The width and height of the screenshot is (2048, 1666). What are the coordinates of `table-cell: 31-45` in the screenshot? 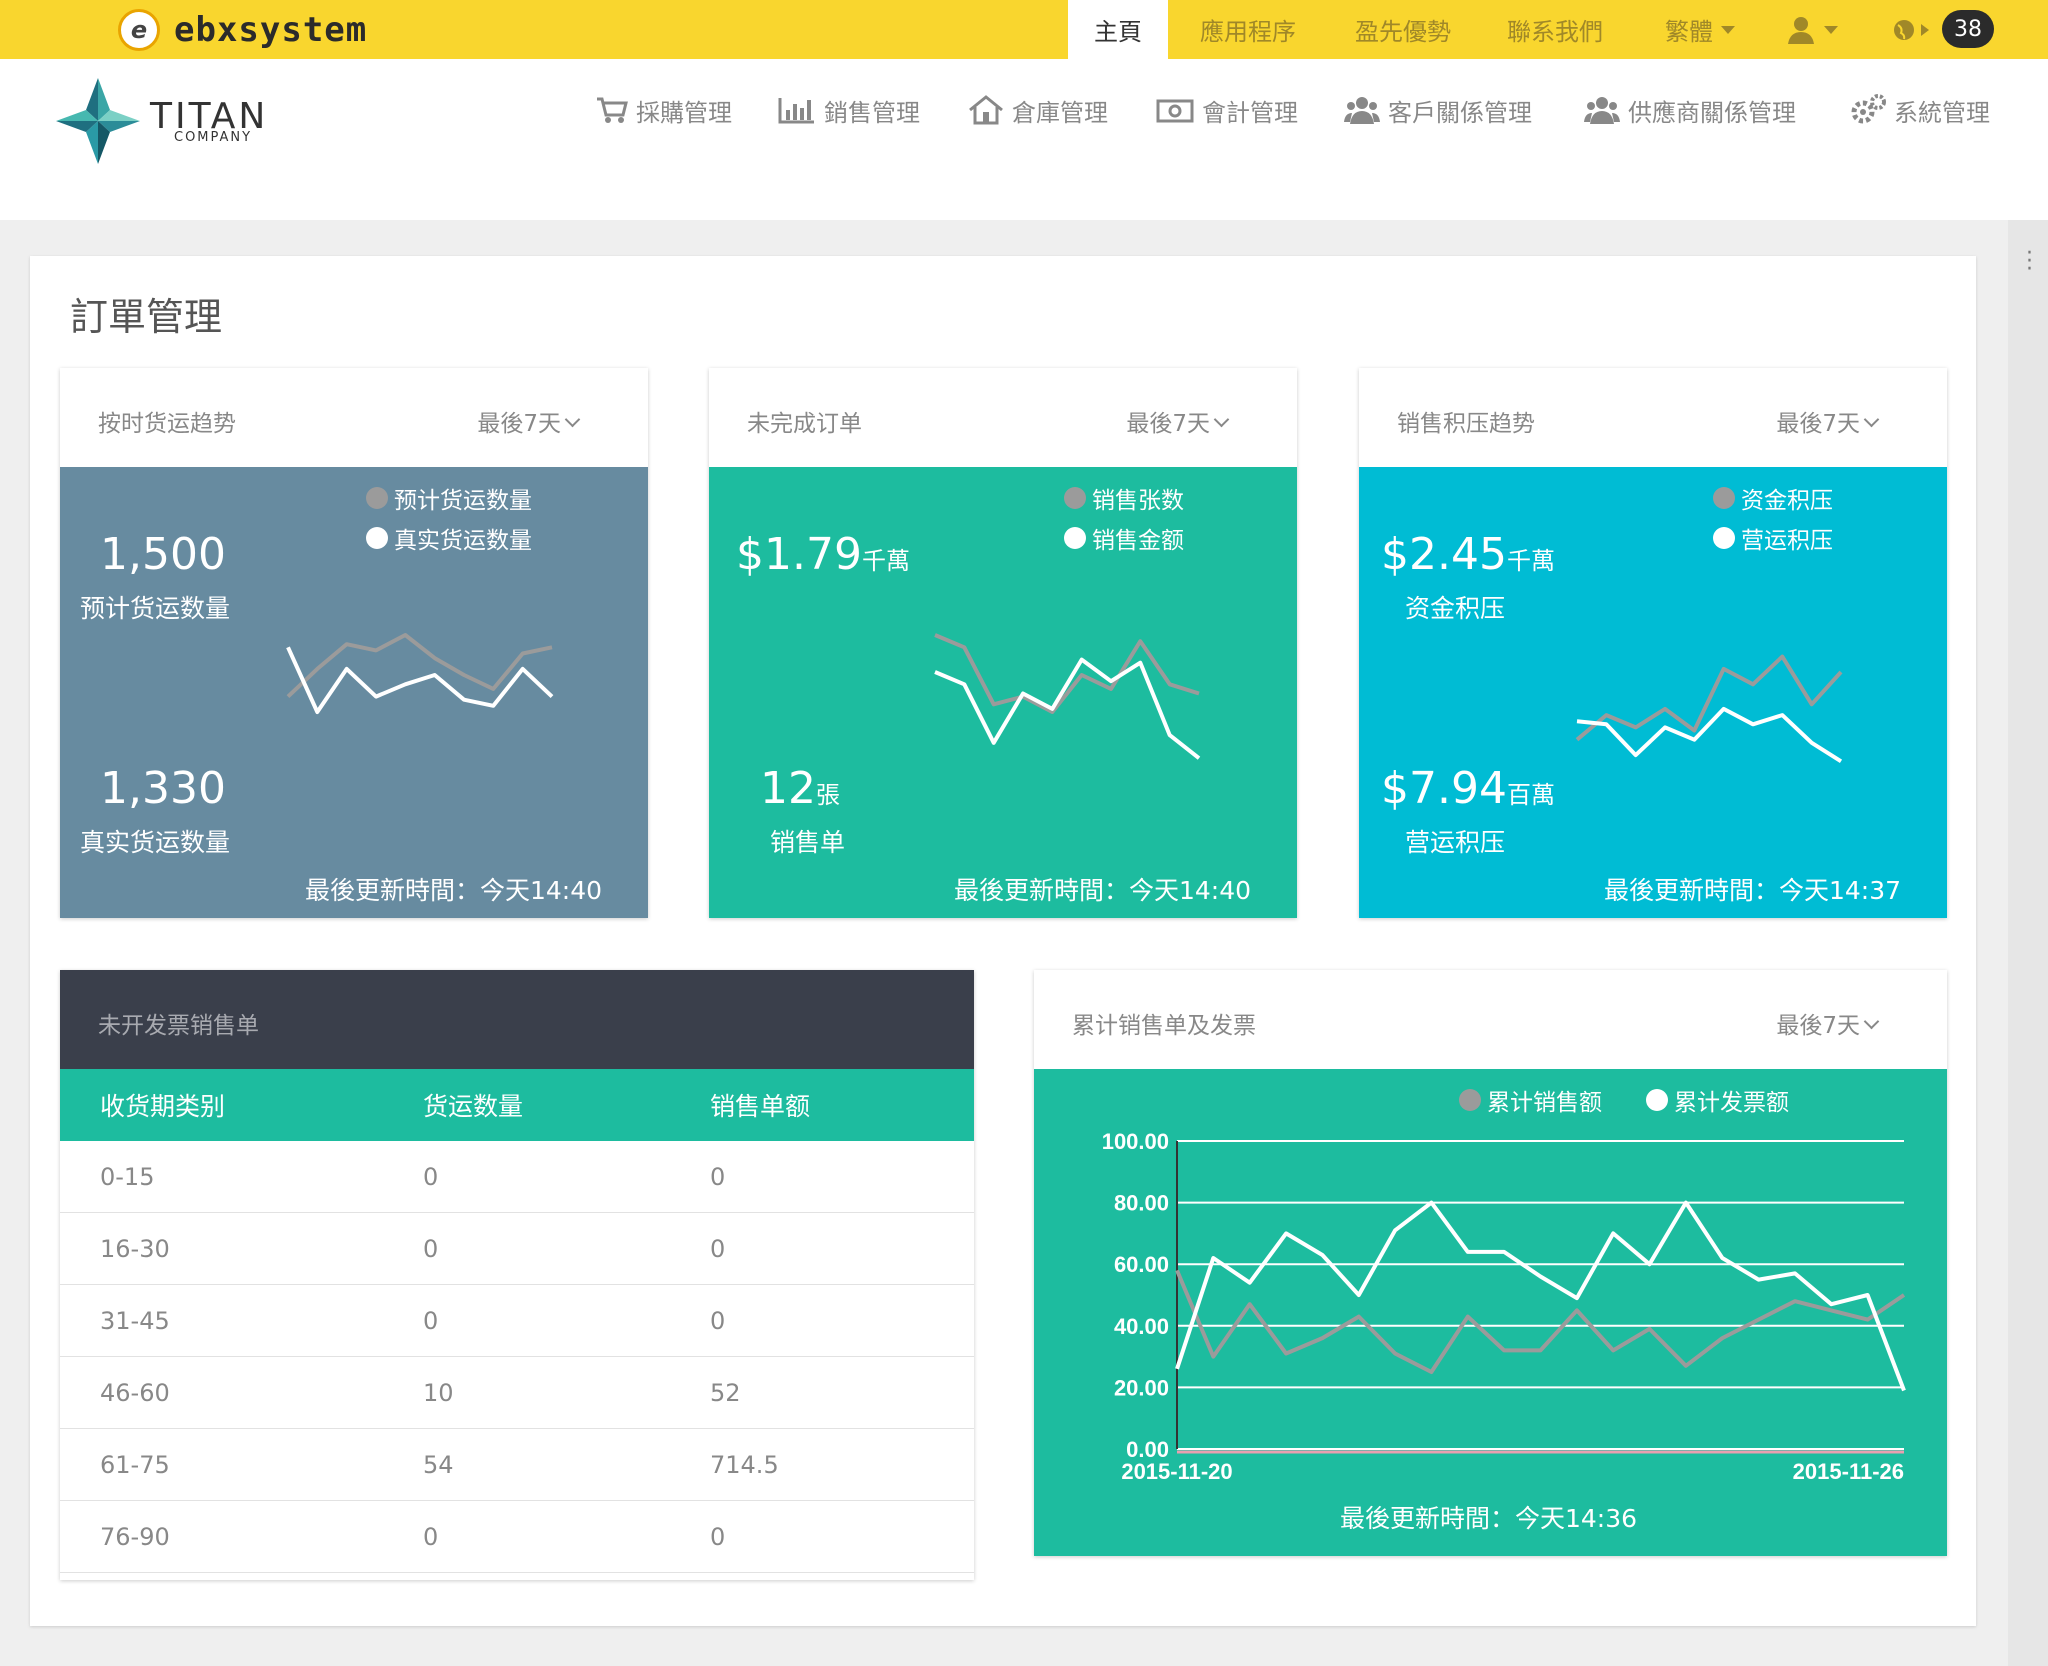 It's located at (221, 1320).